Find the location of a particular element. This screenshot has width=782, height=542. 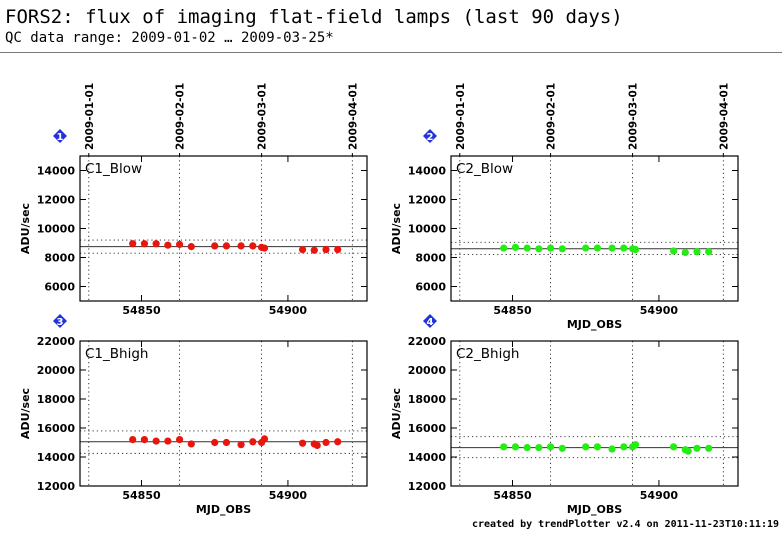

top-date-label: 2009-01-01 is located at coordinates (90, 116).